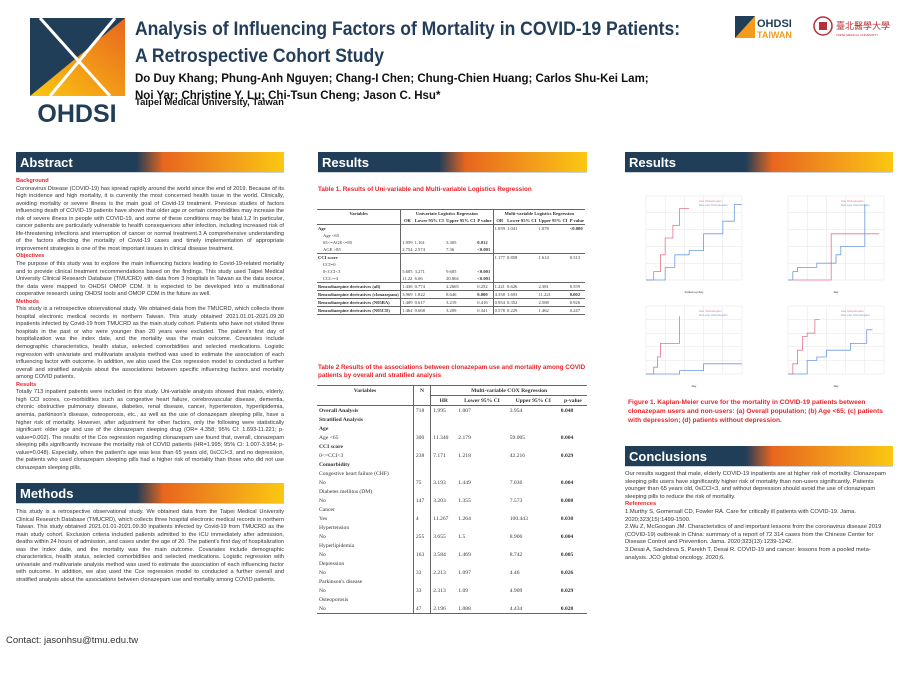 The width and height of the screenshot is (900, 675). I want to click on table-cell: 0.048, so click(567, 410).